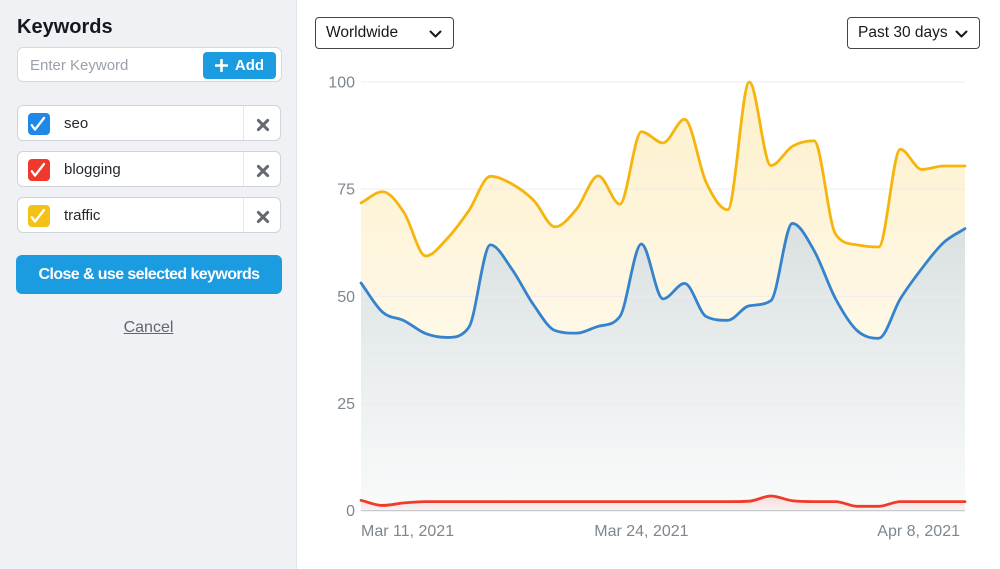 The height and width of the screenshot is (569, 1000). I want to click on svg-text: Apr 8, 2021, so click(918, 531).